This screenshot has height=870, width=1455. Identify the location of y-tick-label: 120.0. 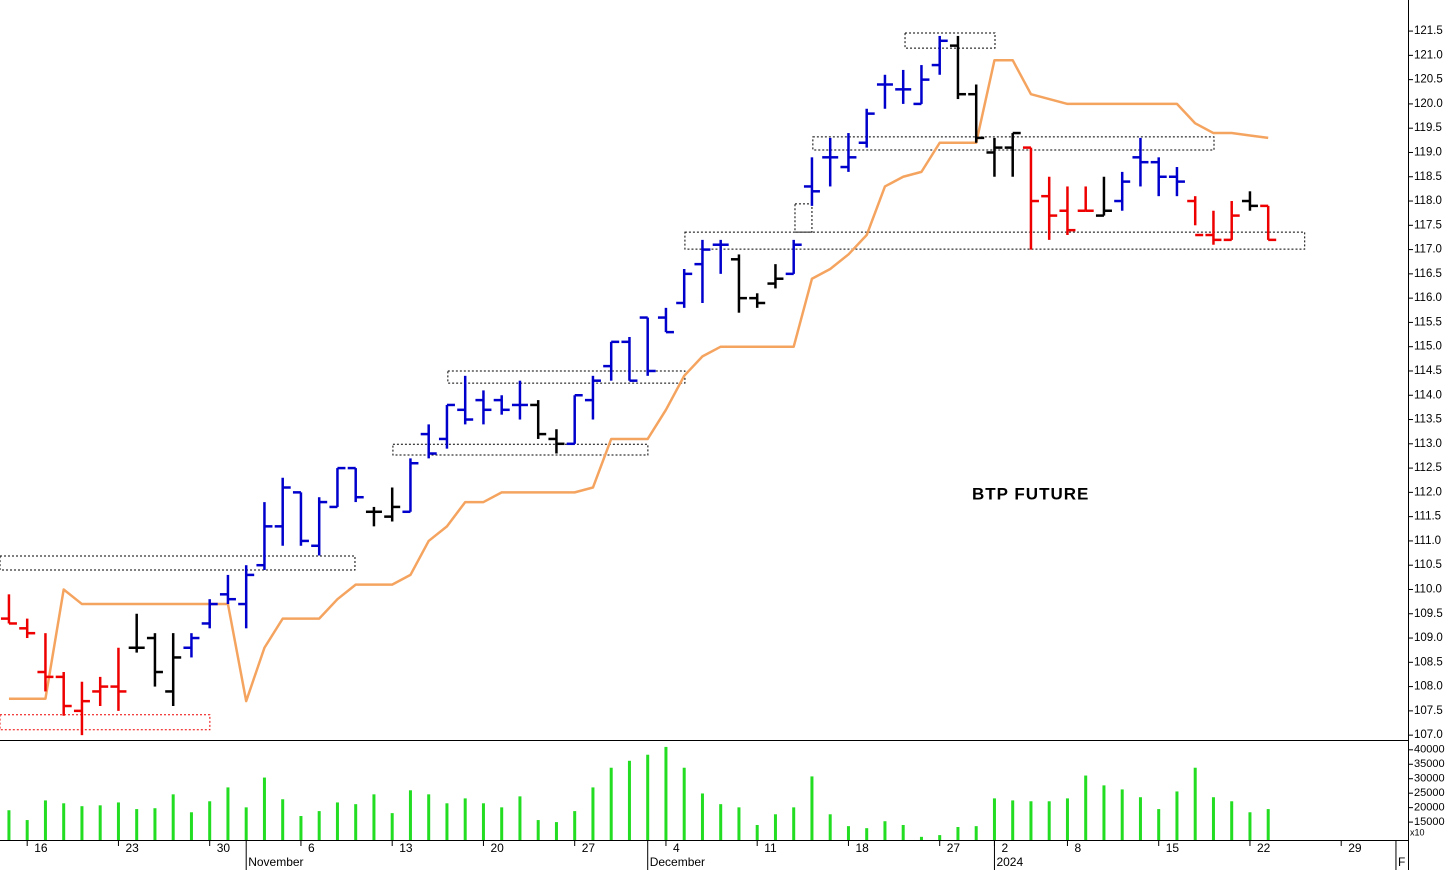
(1428, 104).